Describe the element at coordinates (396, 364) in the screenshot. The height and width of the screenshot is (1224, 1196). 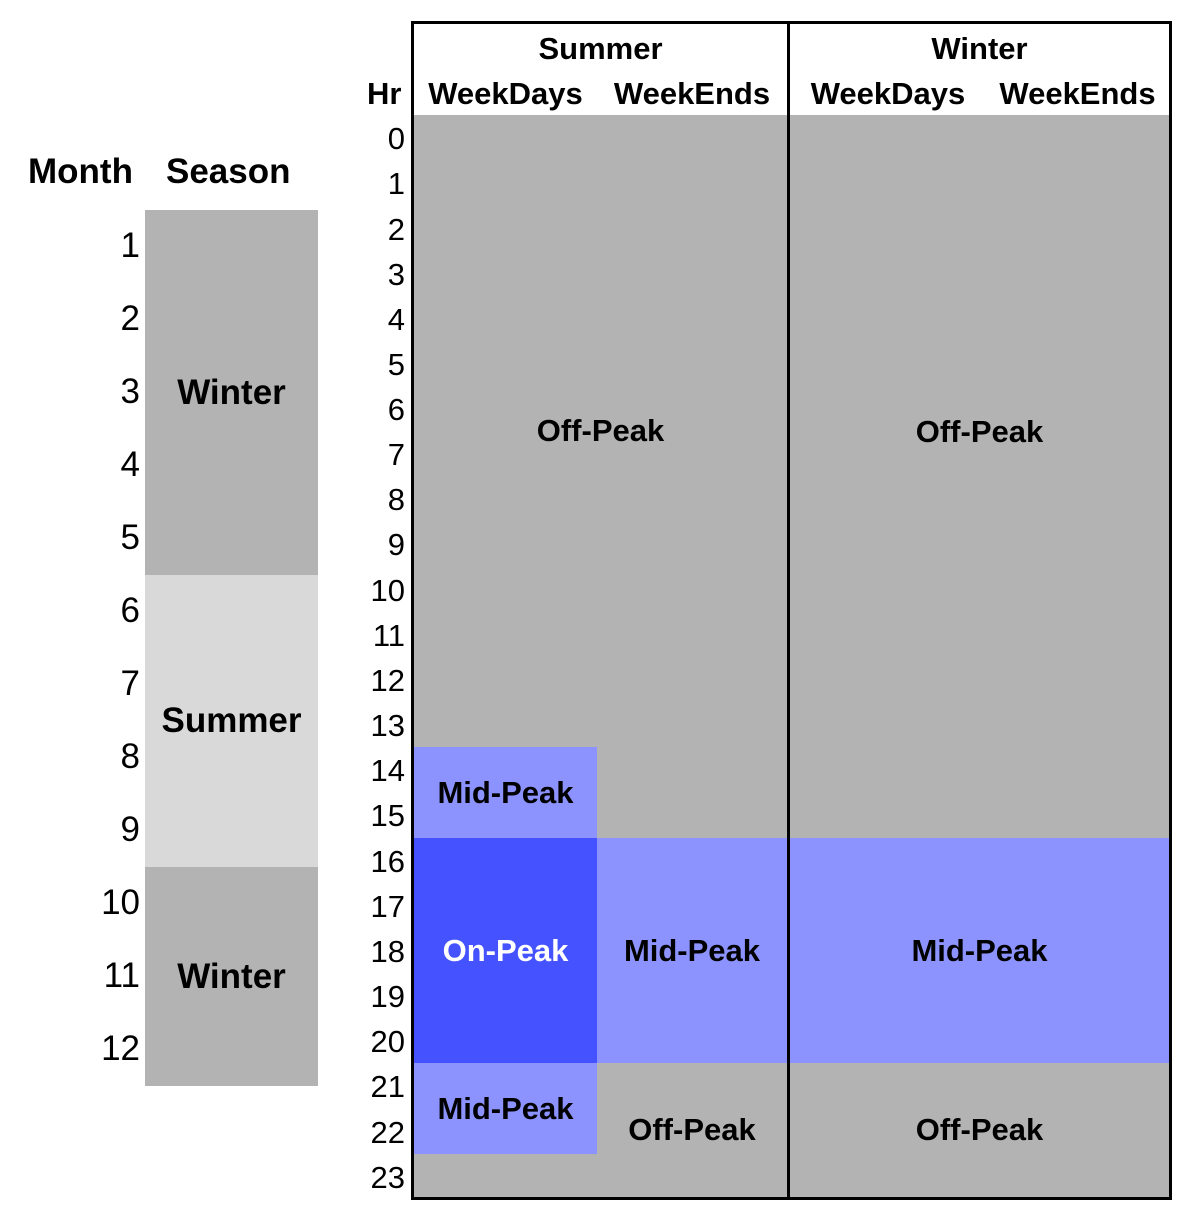
I see `hour-label: 5` at that location.